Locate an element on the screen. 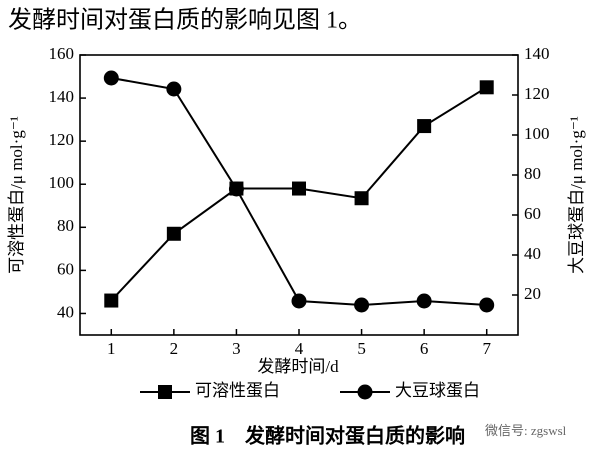 This screenshot has height=457, width=596. x-tick-label: 6 is located at coordinates (424, 348).